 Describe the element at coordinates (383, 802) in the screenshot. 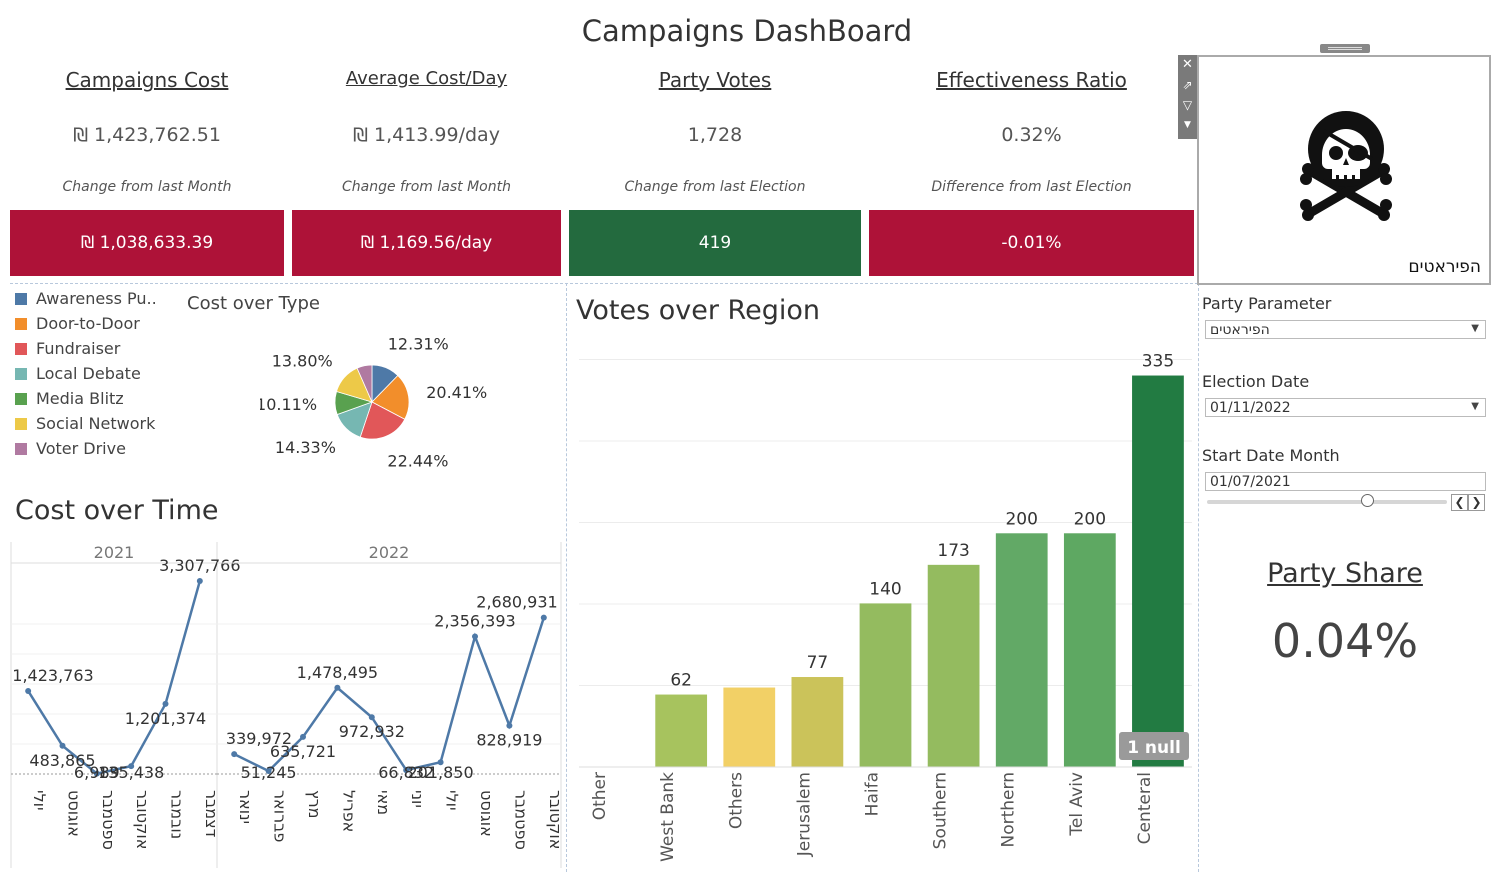

I see `x-tick-label: מאי` at that location.